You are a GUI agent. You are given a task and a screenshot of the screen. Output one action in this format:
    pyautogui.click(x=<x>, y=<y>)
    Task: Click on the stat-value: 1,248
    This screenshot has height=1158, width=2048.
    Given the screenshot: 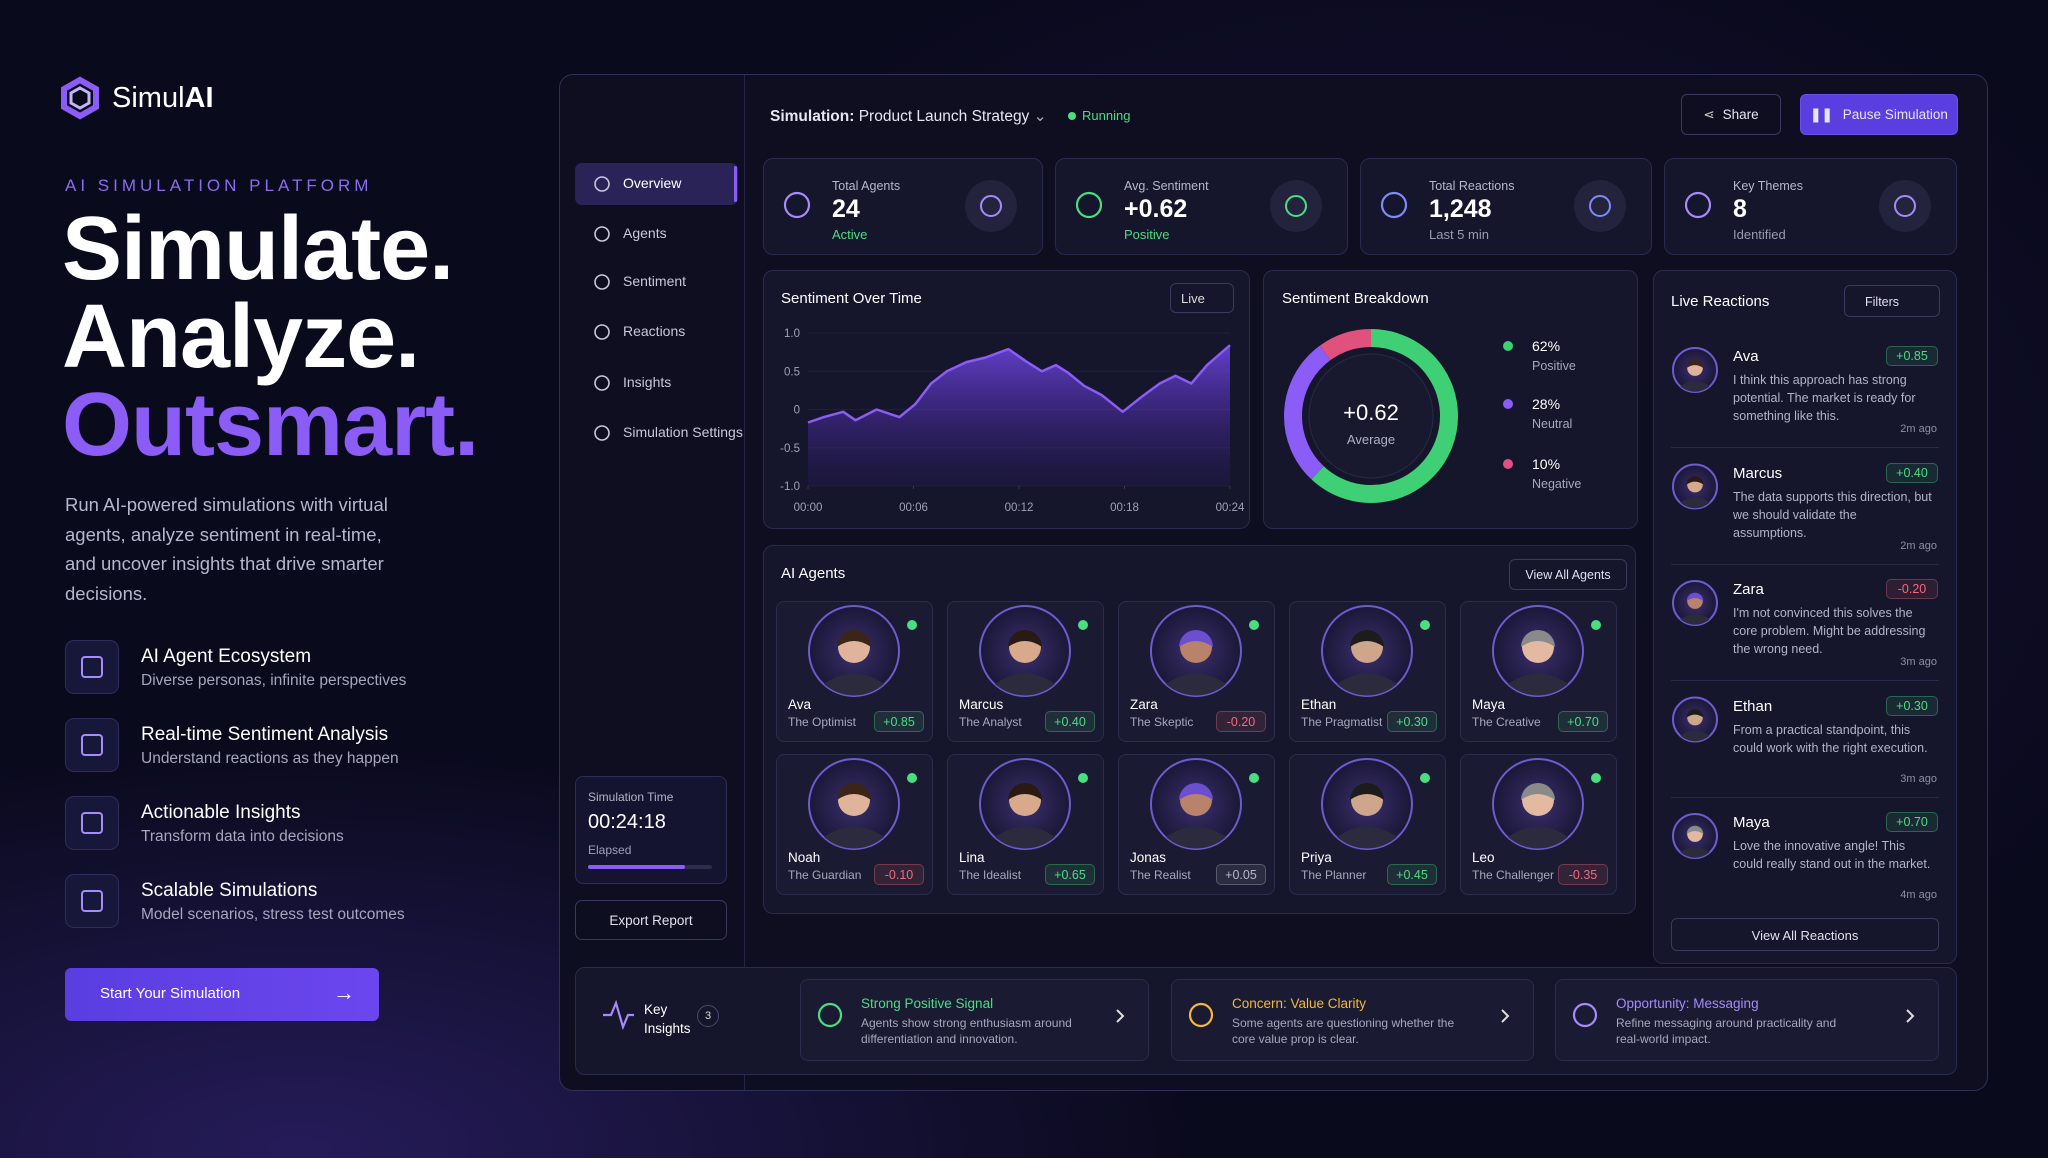 What is the action you would take?
    pyautogui.click(x=1460, y=209)
    